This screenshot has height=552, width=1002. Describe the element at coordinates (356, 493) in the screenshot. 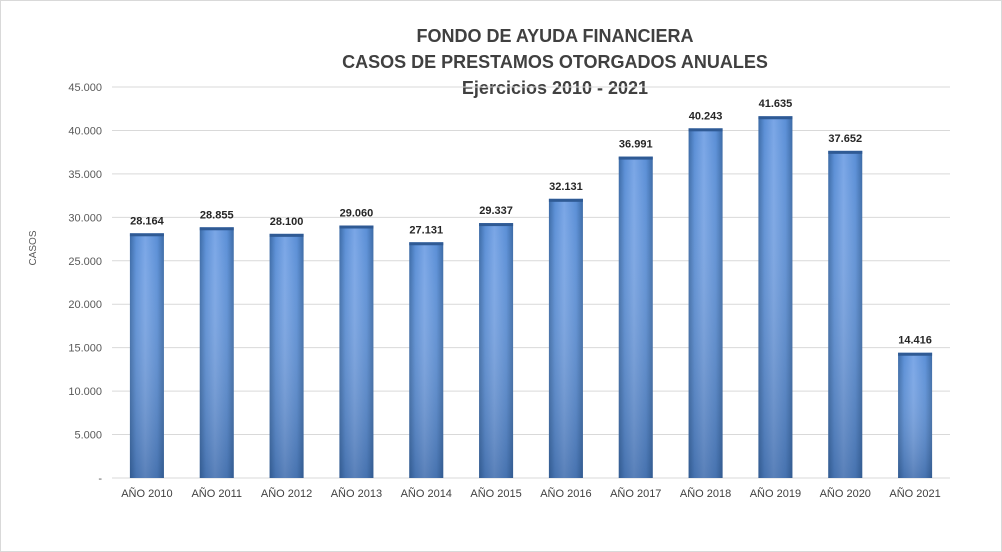

I see `x-tick-label: AÑO 2013` at that location.